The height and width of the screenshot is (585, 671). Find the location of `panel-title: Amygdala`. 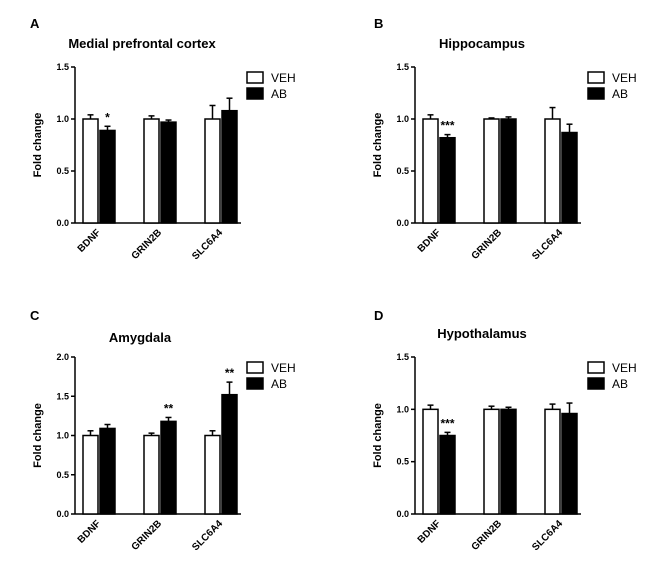

panel-title: Amygdala is located at coordinates (140, 337).